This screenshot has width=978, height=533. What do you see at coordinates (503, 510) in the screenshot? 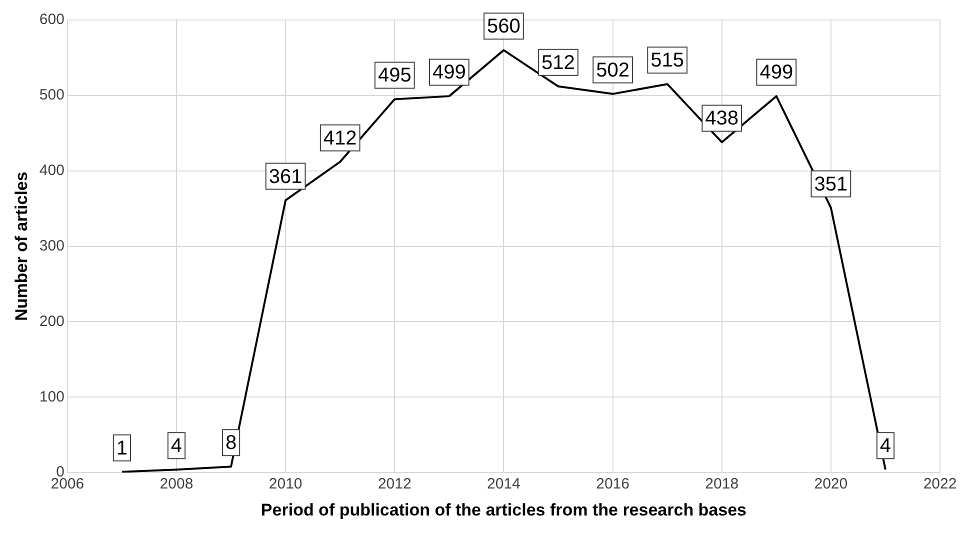
I see `x-axis-title: Period of publication of the articles from the research bases` at bounding box center [503, 510].